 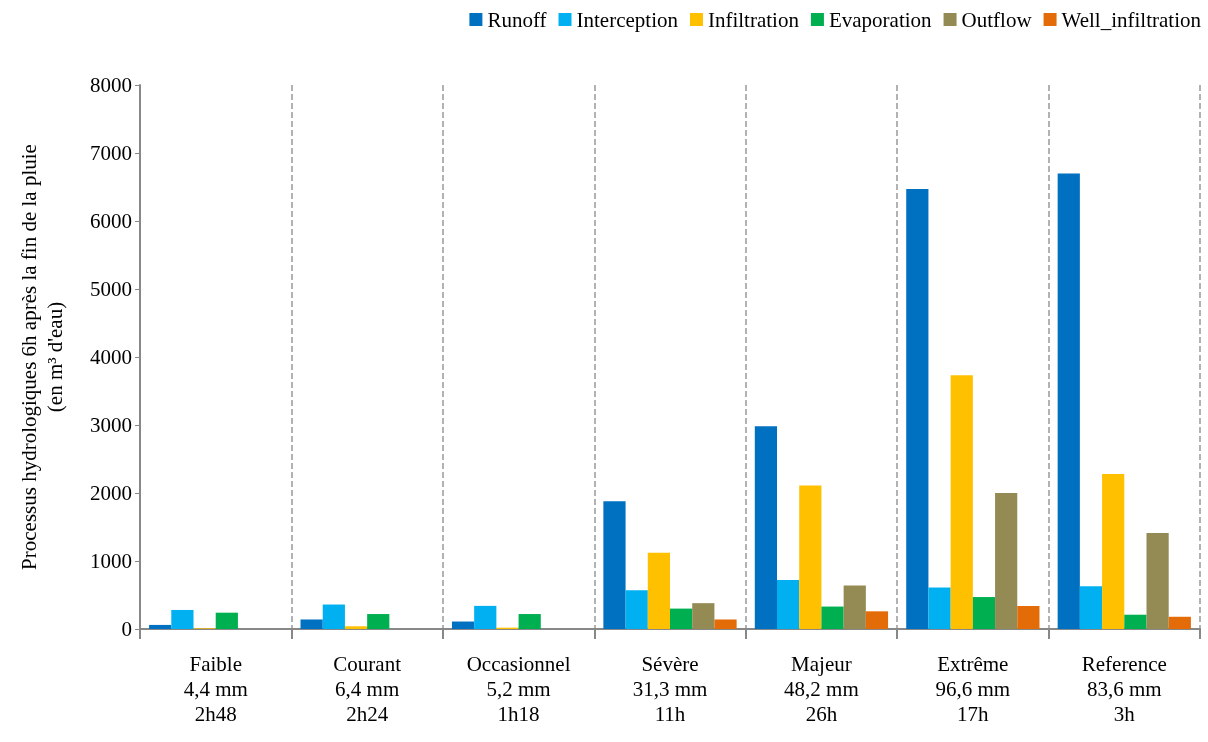 What do you see at coordinates (111, 425) in the screenshot?
I see `y-tick-label: 3000` at bounding box center [111, 425].